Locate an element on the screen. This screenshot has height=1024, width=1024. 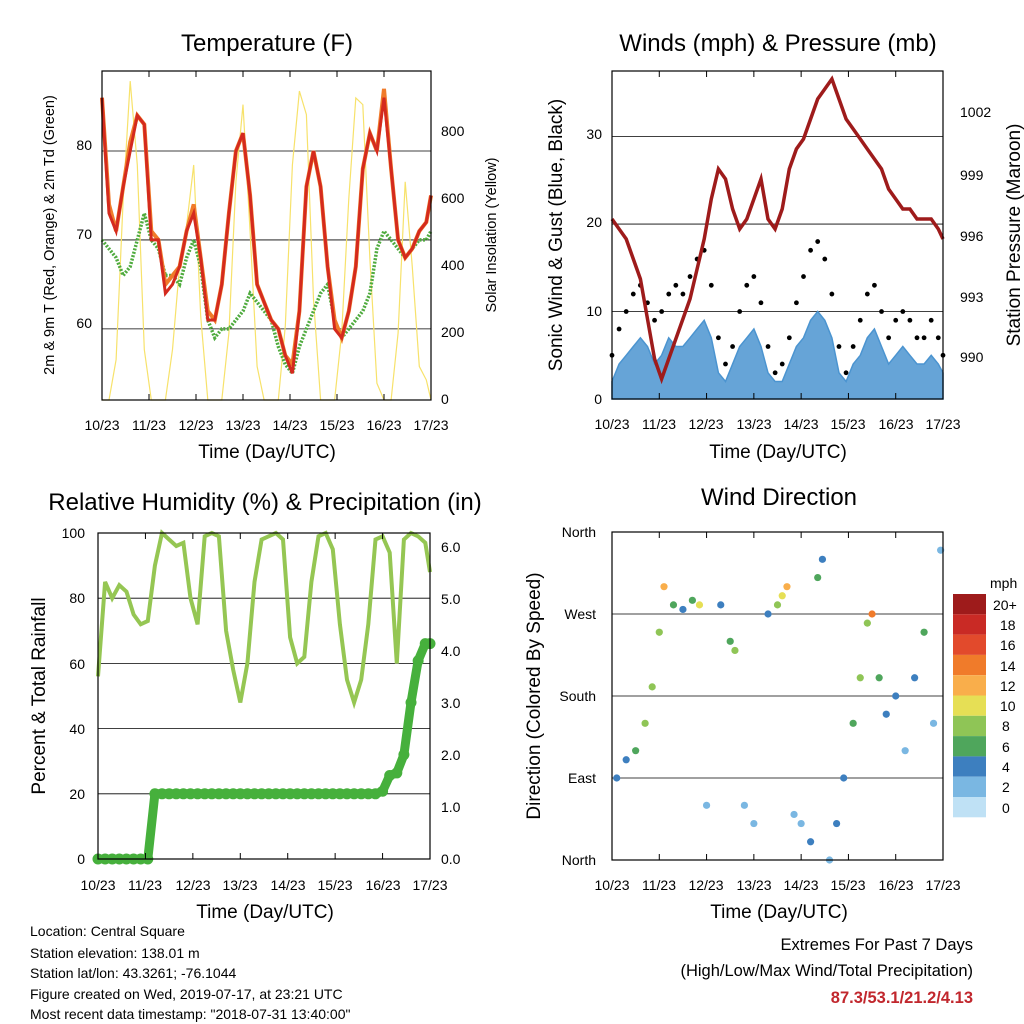
direction-y-ticks: North East South West North is located at coordinates (577, 696).